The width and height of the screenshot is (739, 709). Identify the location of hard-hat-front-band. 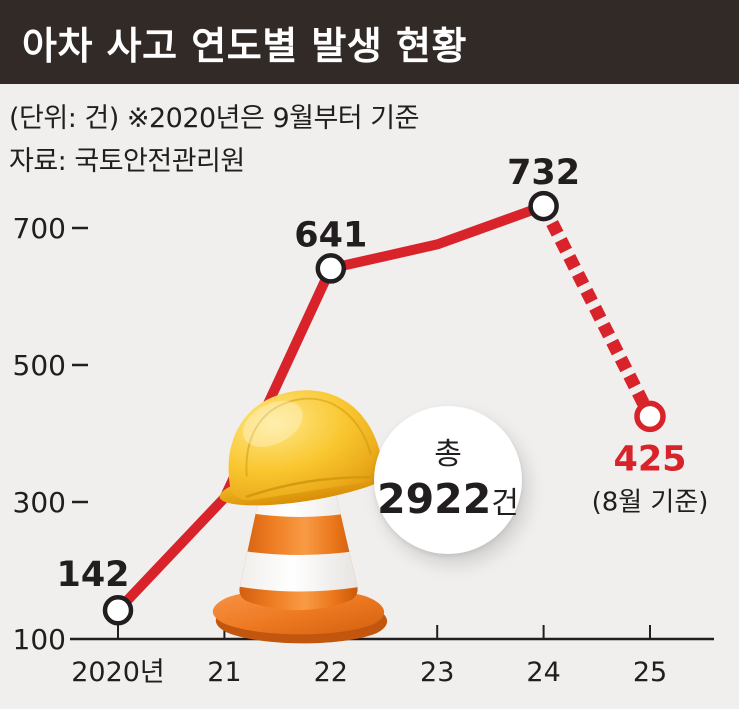
(308, 487).